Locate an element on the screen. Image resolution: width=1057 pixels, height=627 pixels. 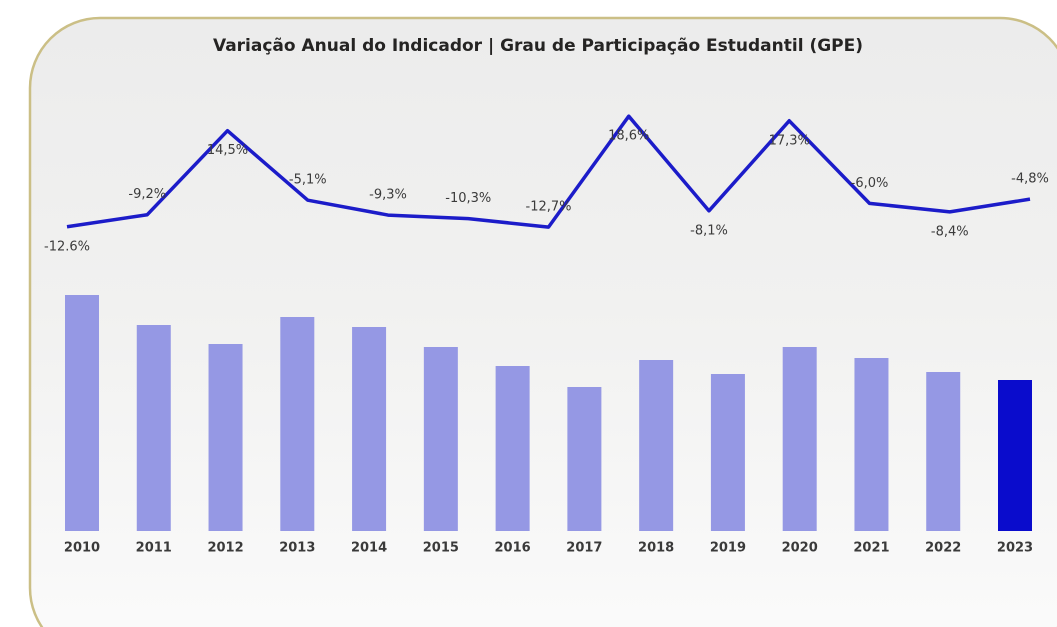
data-label: -9,3% is located at coordinates (388, 195).